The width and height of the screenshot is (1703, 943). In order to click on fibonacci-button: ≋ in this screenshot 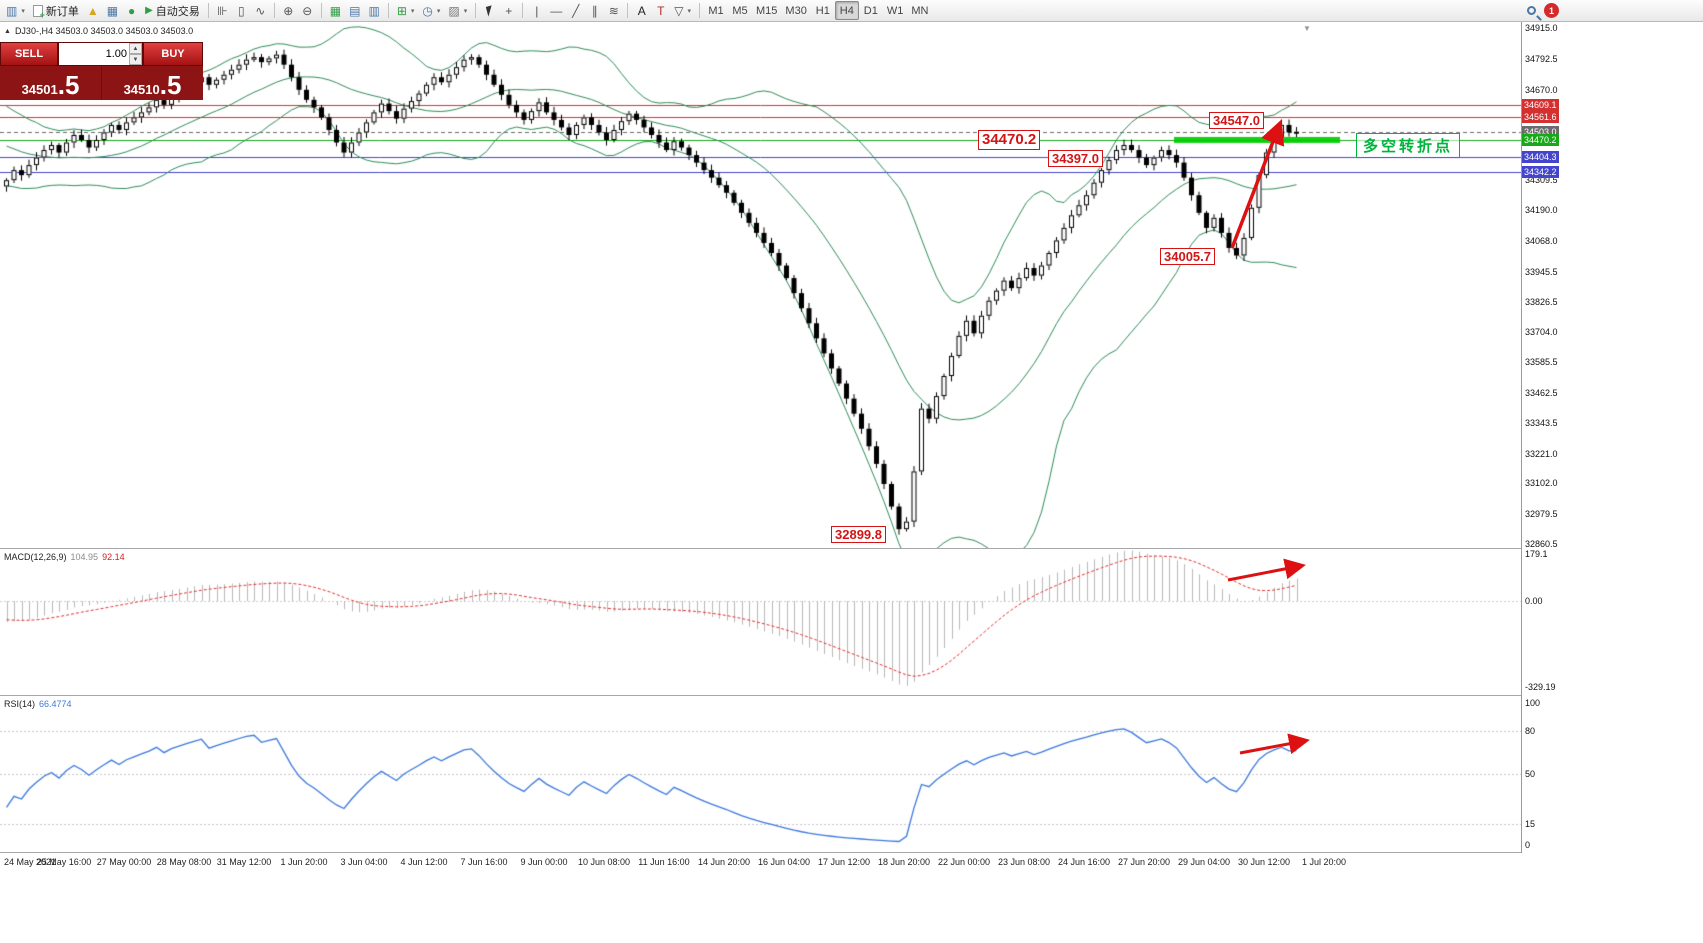, I will do `click(613, 10)`.